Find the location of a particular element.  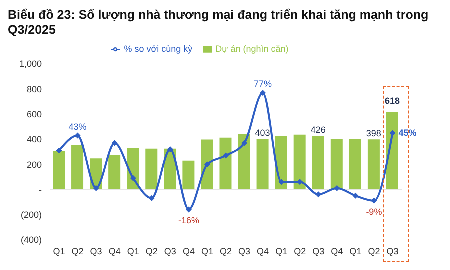

legend-label: Dự án (nghìn căn) is located at coordinates (252, 49).